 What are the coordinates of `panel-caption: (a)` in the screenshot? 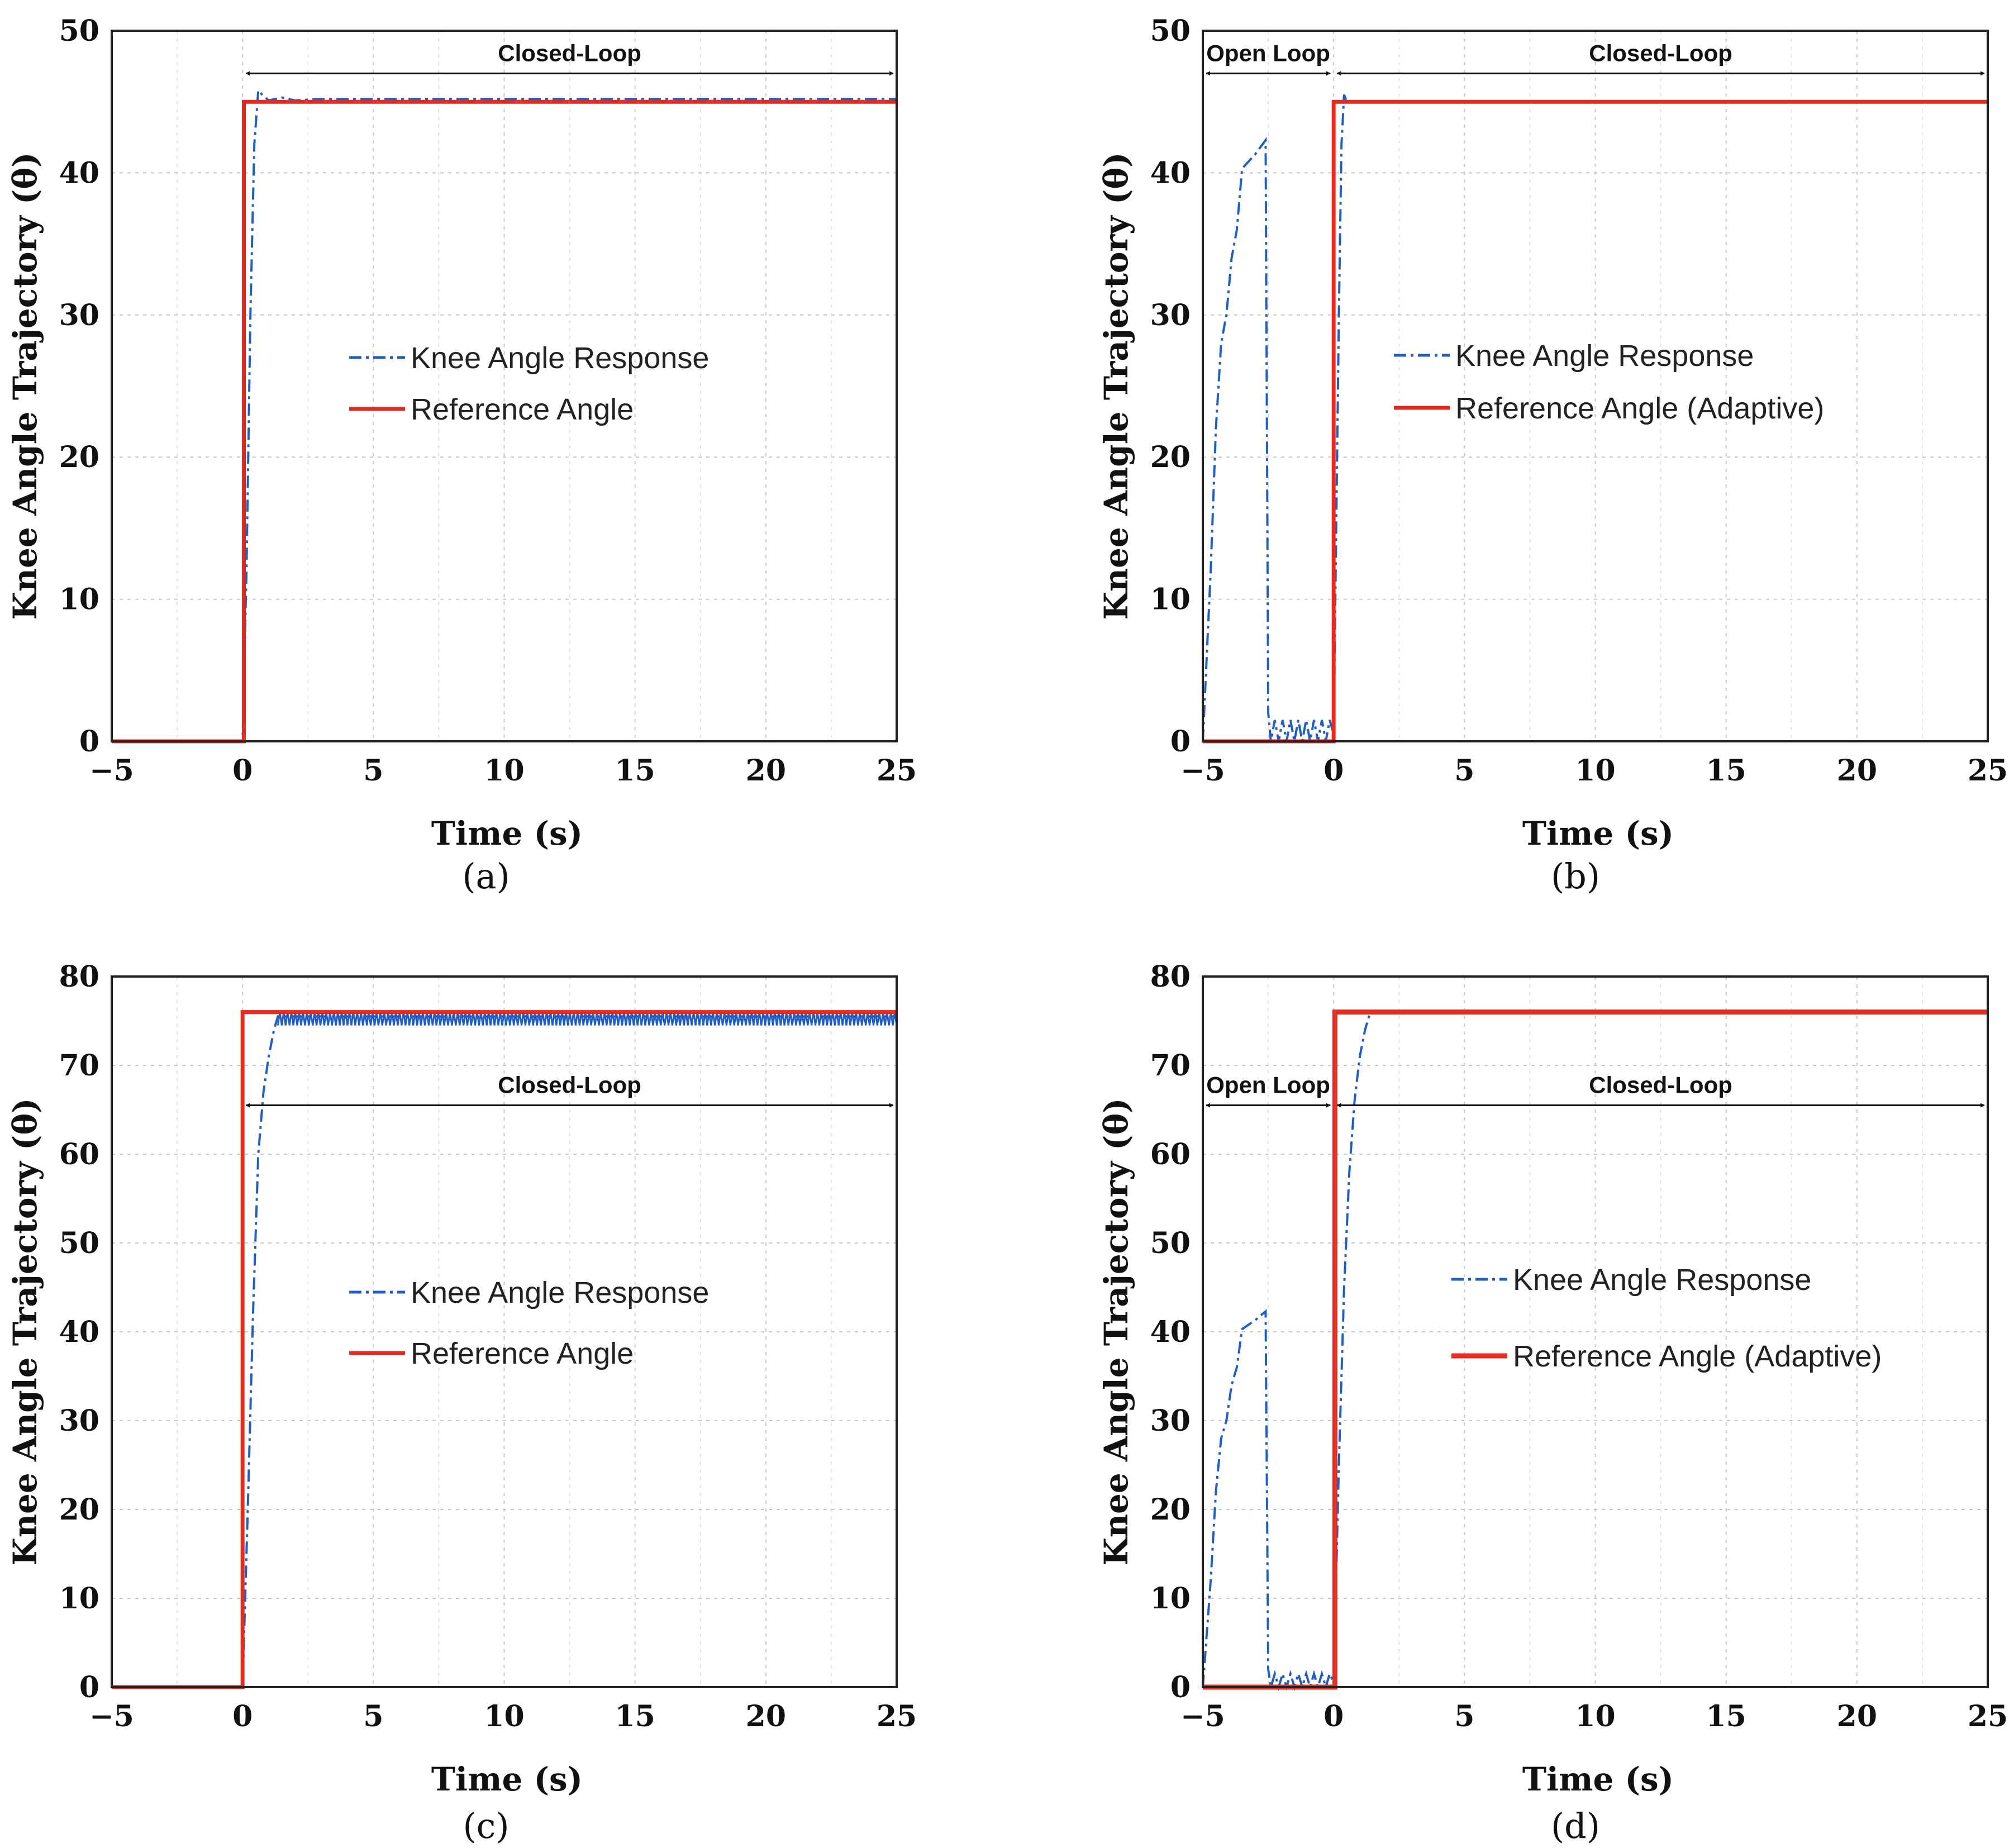 It's located at (486, 876).